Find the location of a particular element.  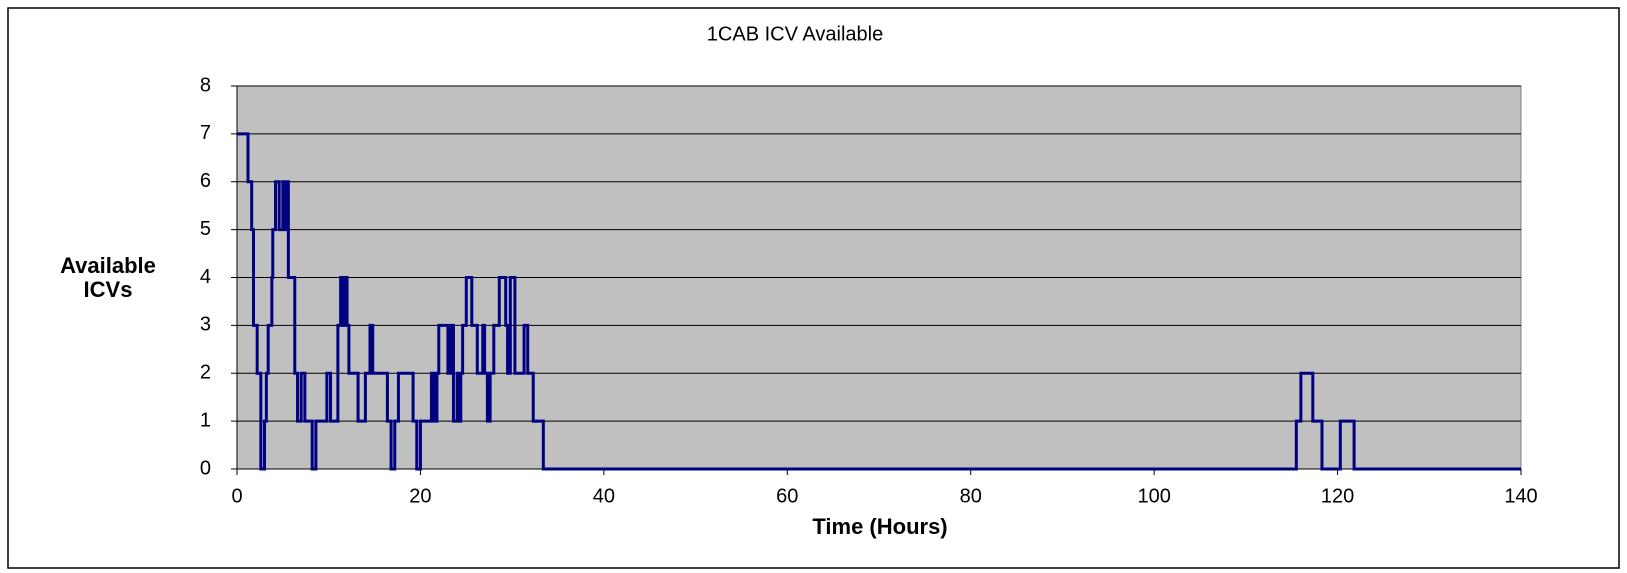

y-tick-label: 0 is located at coordinates (205, 468).